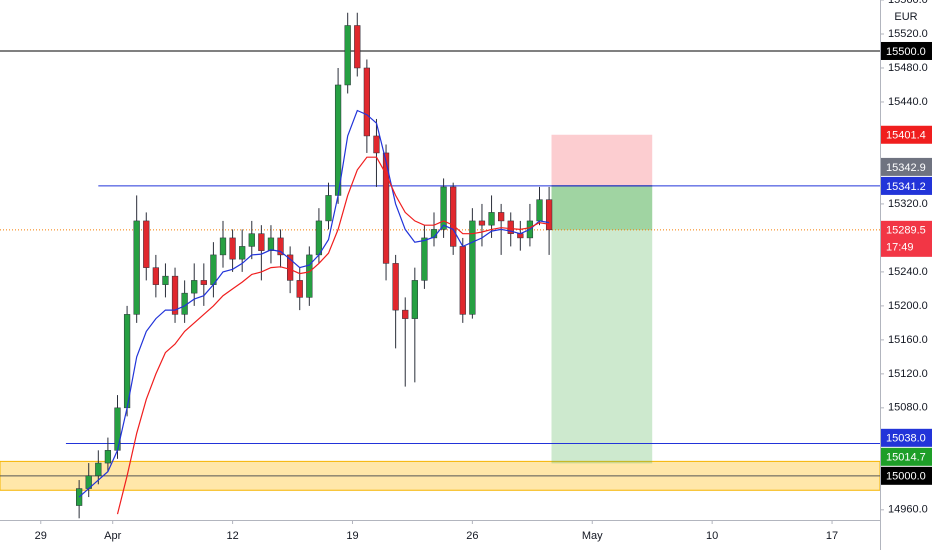  I want to click on y-tick-label: 15440.0, so click(908, 102).